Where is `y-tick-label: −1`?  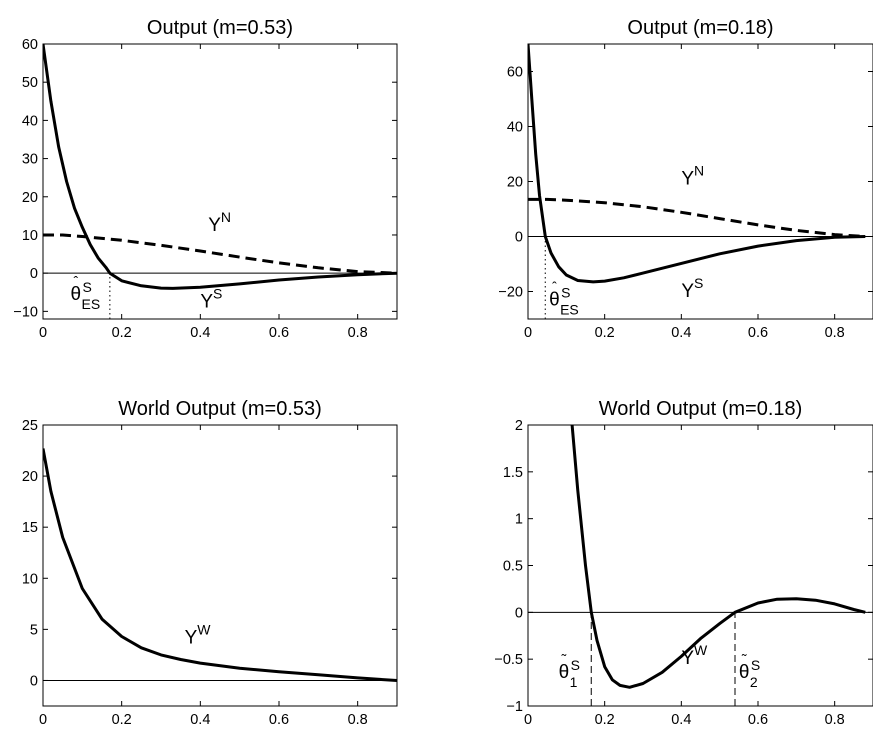
y-tick-label: −1 is located at coordinates (514, 707).